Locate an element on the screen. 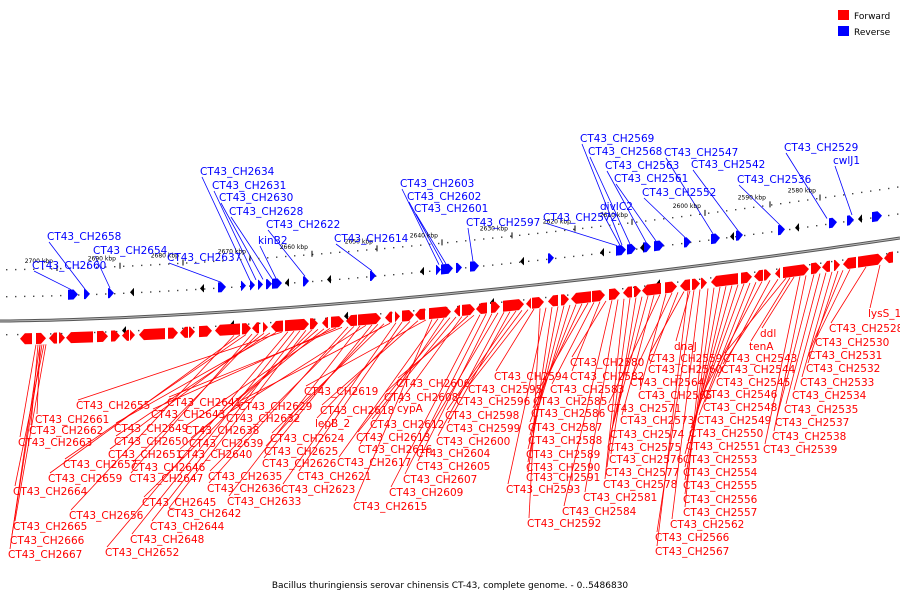 This screenshot has height=600, width=900. tick-label: 2690 kbp is located at coordinates (102, 259).